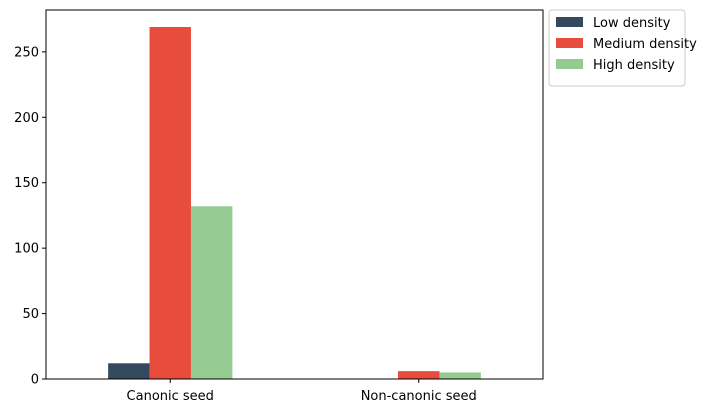  Describe the element at coordinates (30, 216) in the screenshot. I see `y-axis: 0 50 100 150 200 250` at that location.